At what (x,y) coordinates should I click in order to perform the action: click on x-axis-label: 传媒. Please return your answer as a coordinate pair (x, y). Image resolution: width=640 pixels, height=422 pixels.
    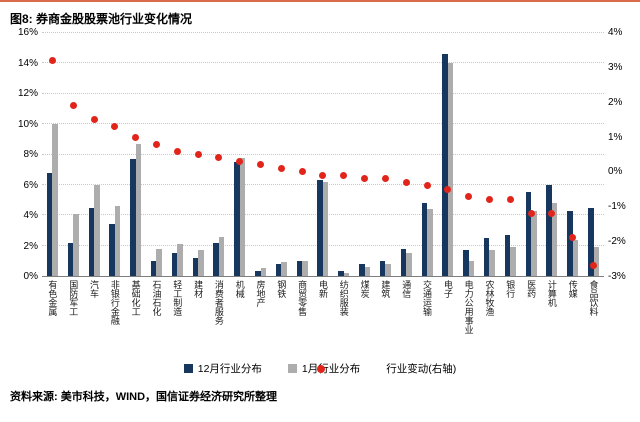
    Looking at the image, I should click on (572, 289).